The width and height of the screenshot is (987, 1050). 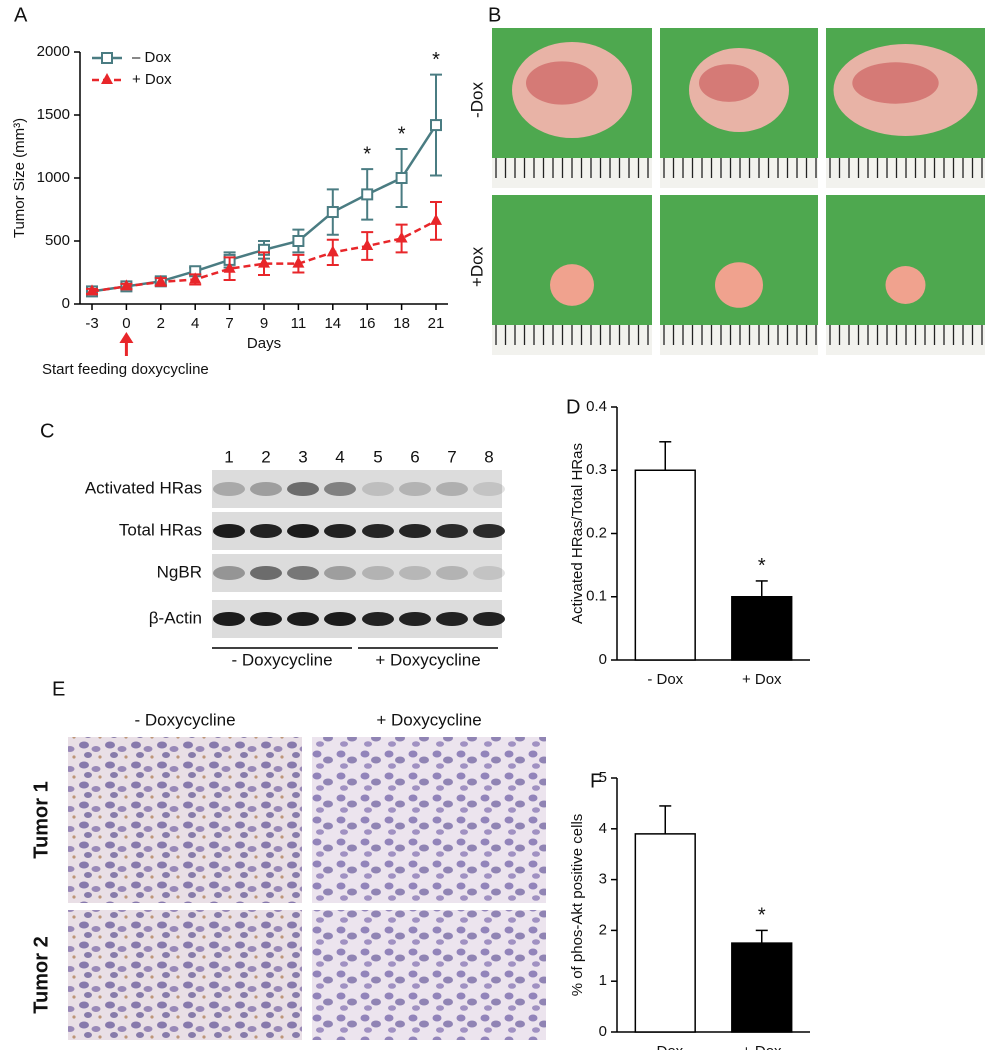 What do you see at coordinates (143, 487) in the screenshot?
I see `blot-row-label: Activated HRas` at bounding box center [143, 487].